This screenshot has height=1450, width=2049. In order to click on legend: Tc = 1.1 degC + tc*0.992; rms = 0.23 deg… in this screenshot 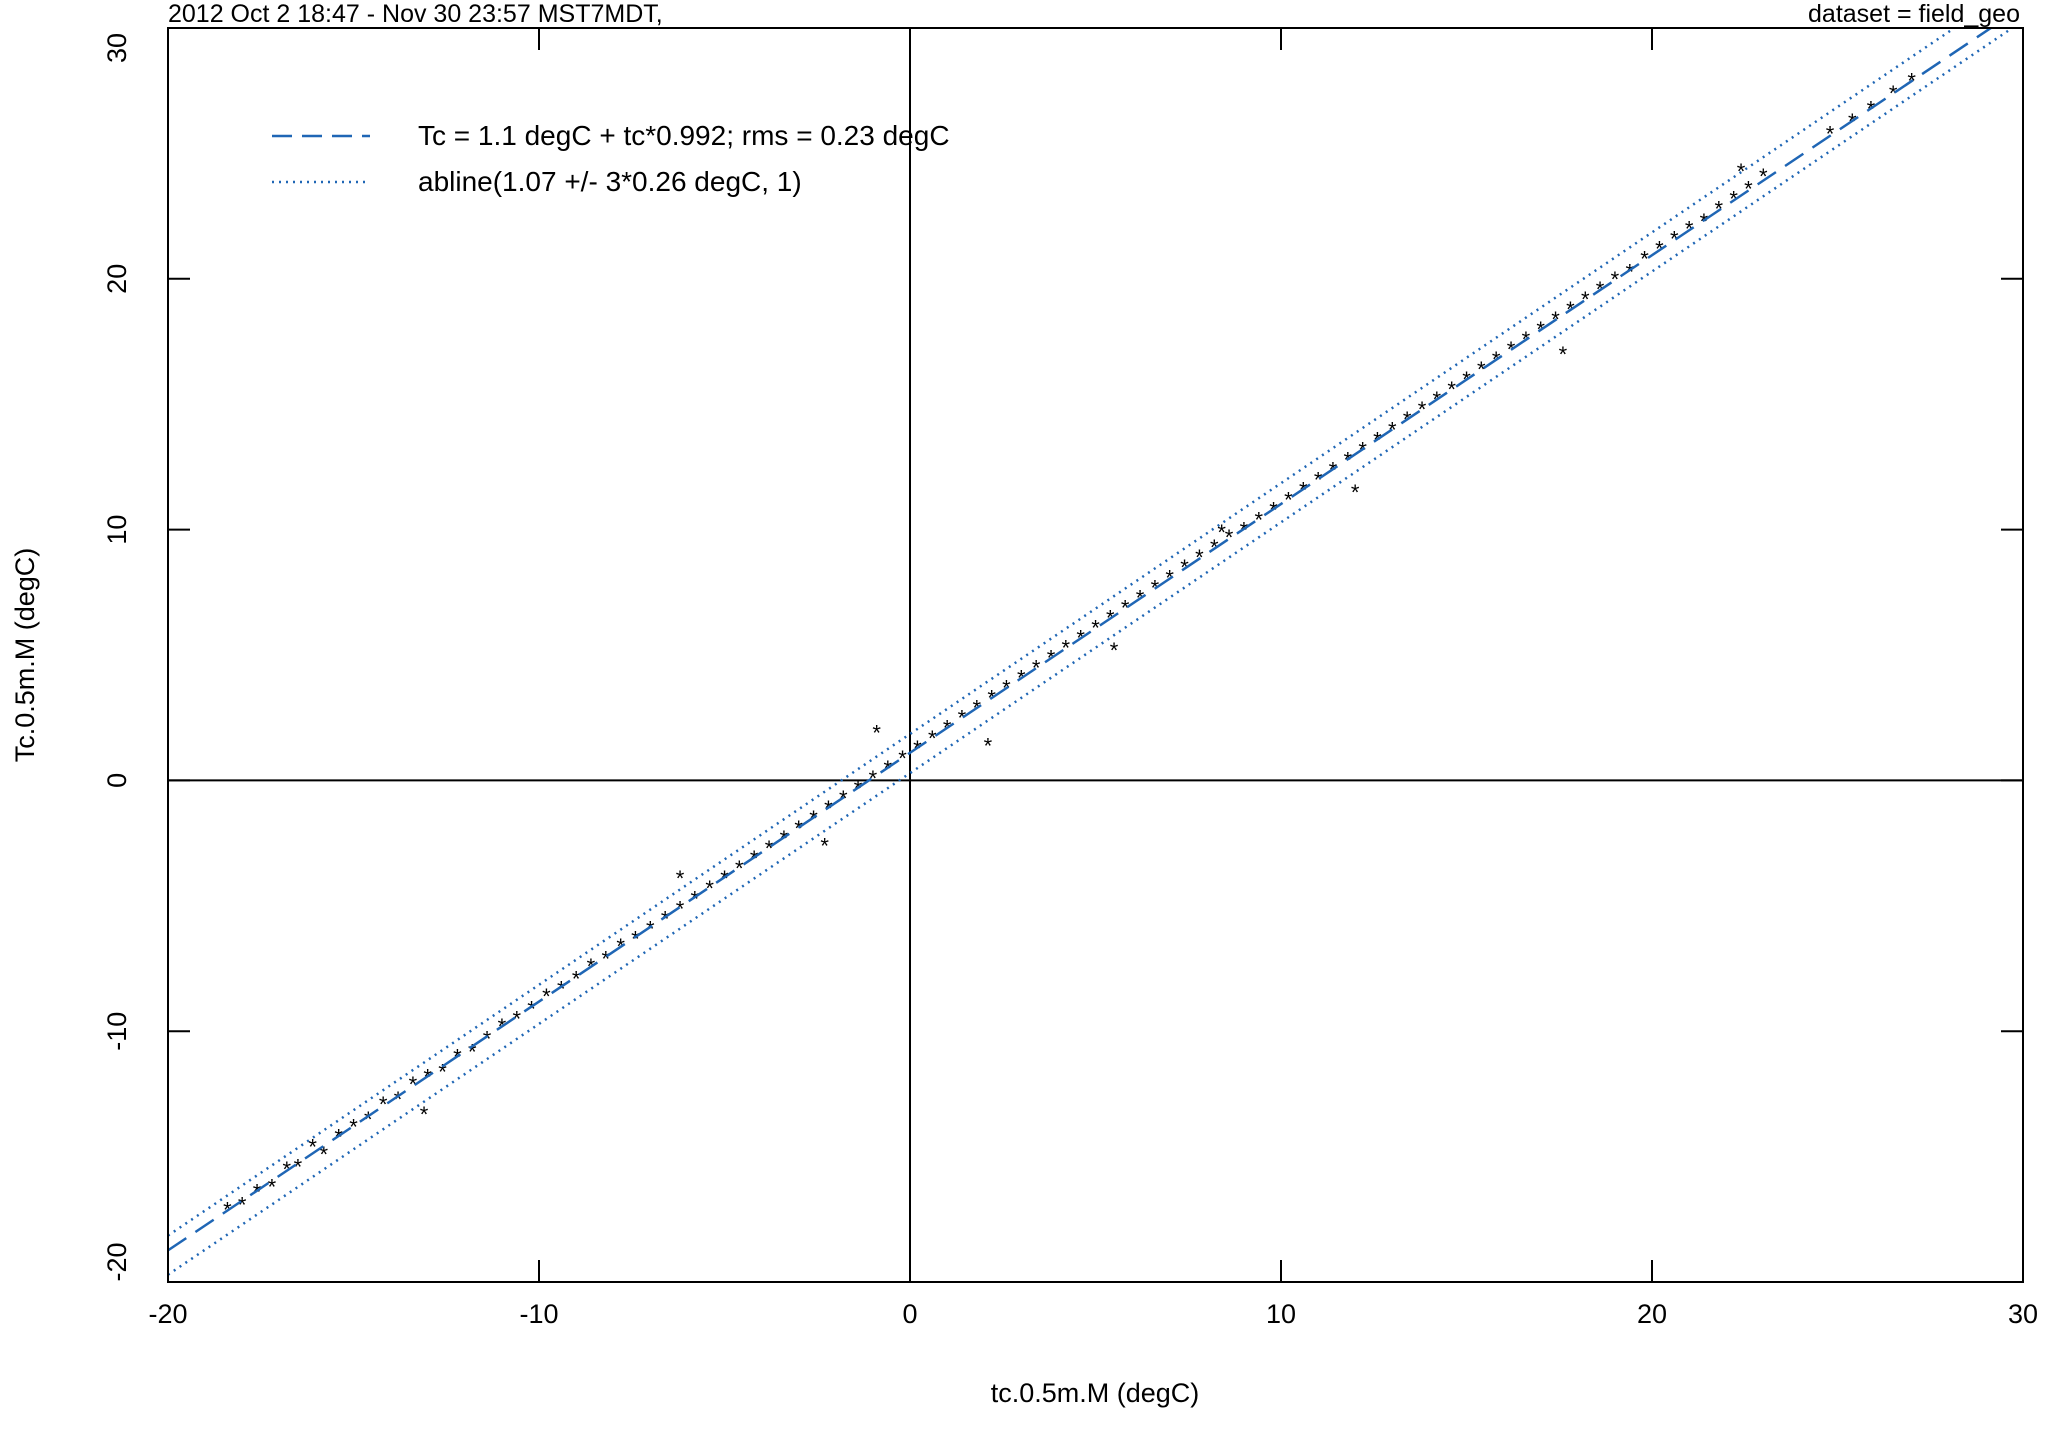, I will do `click(611, 158)`.